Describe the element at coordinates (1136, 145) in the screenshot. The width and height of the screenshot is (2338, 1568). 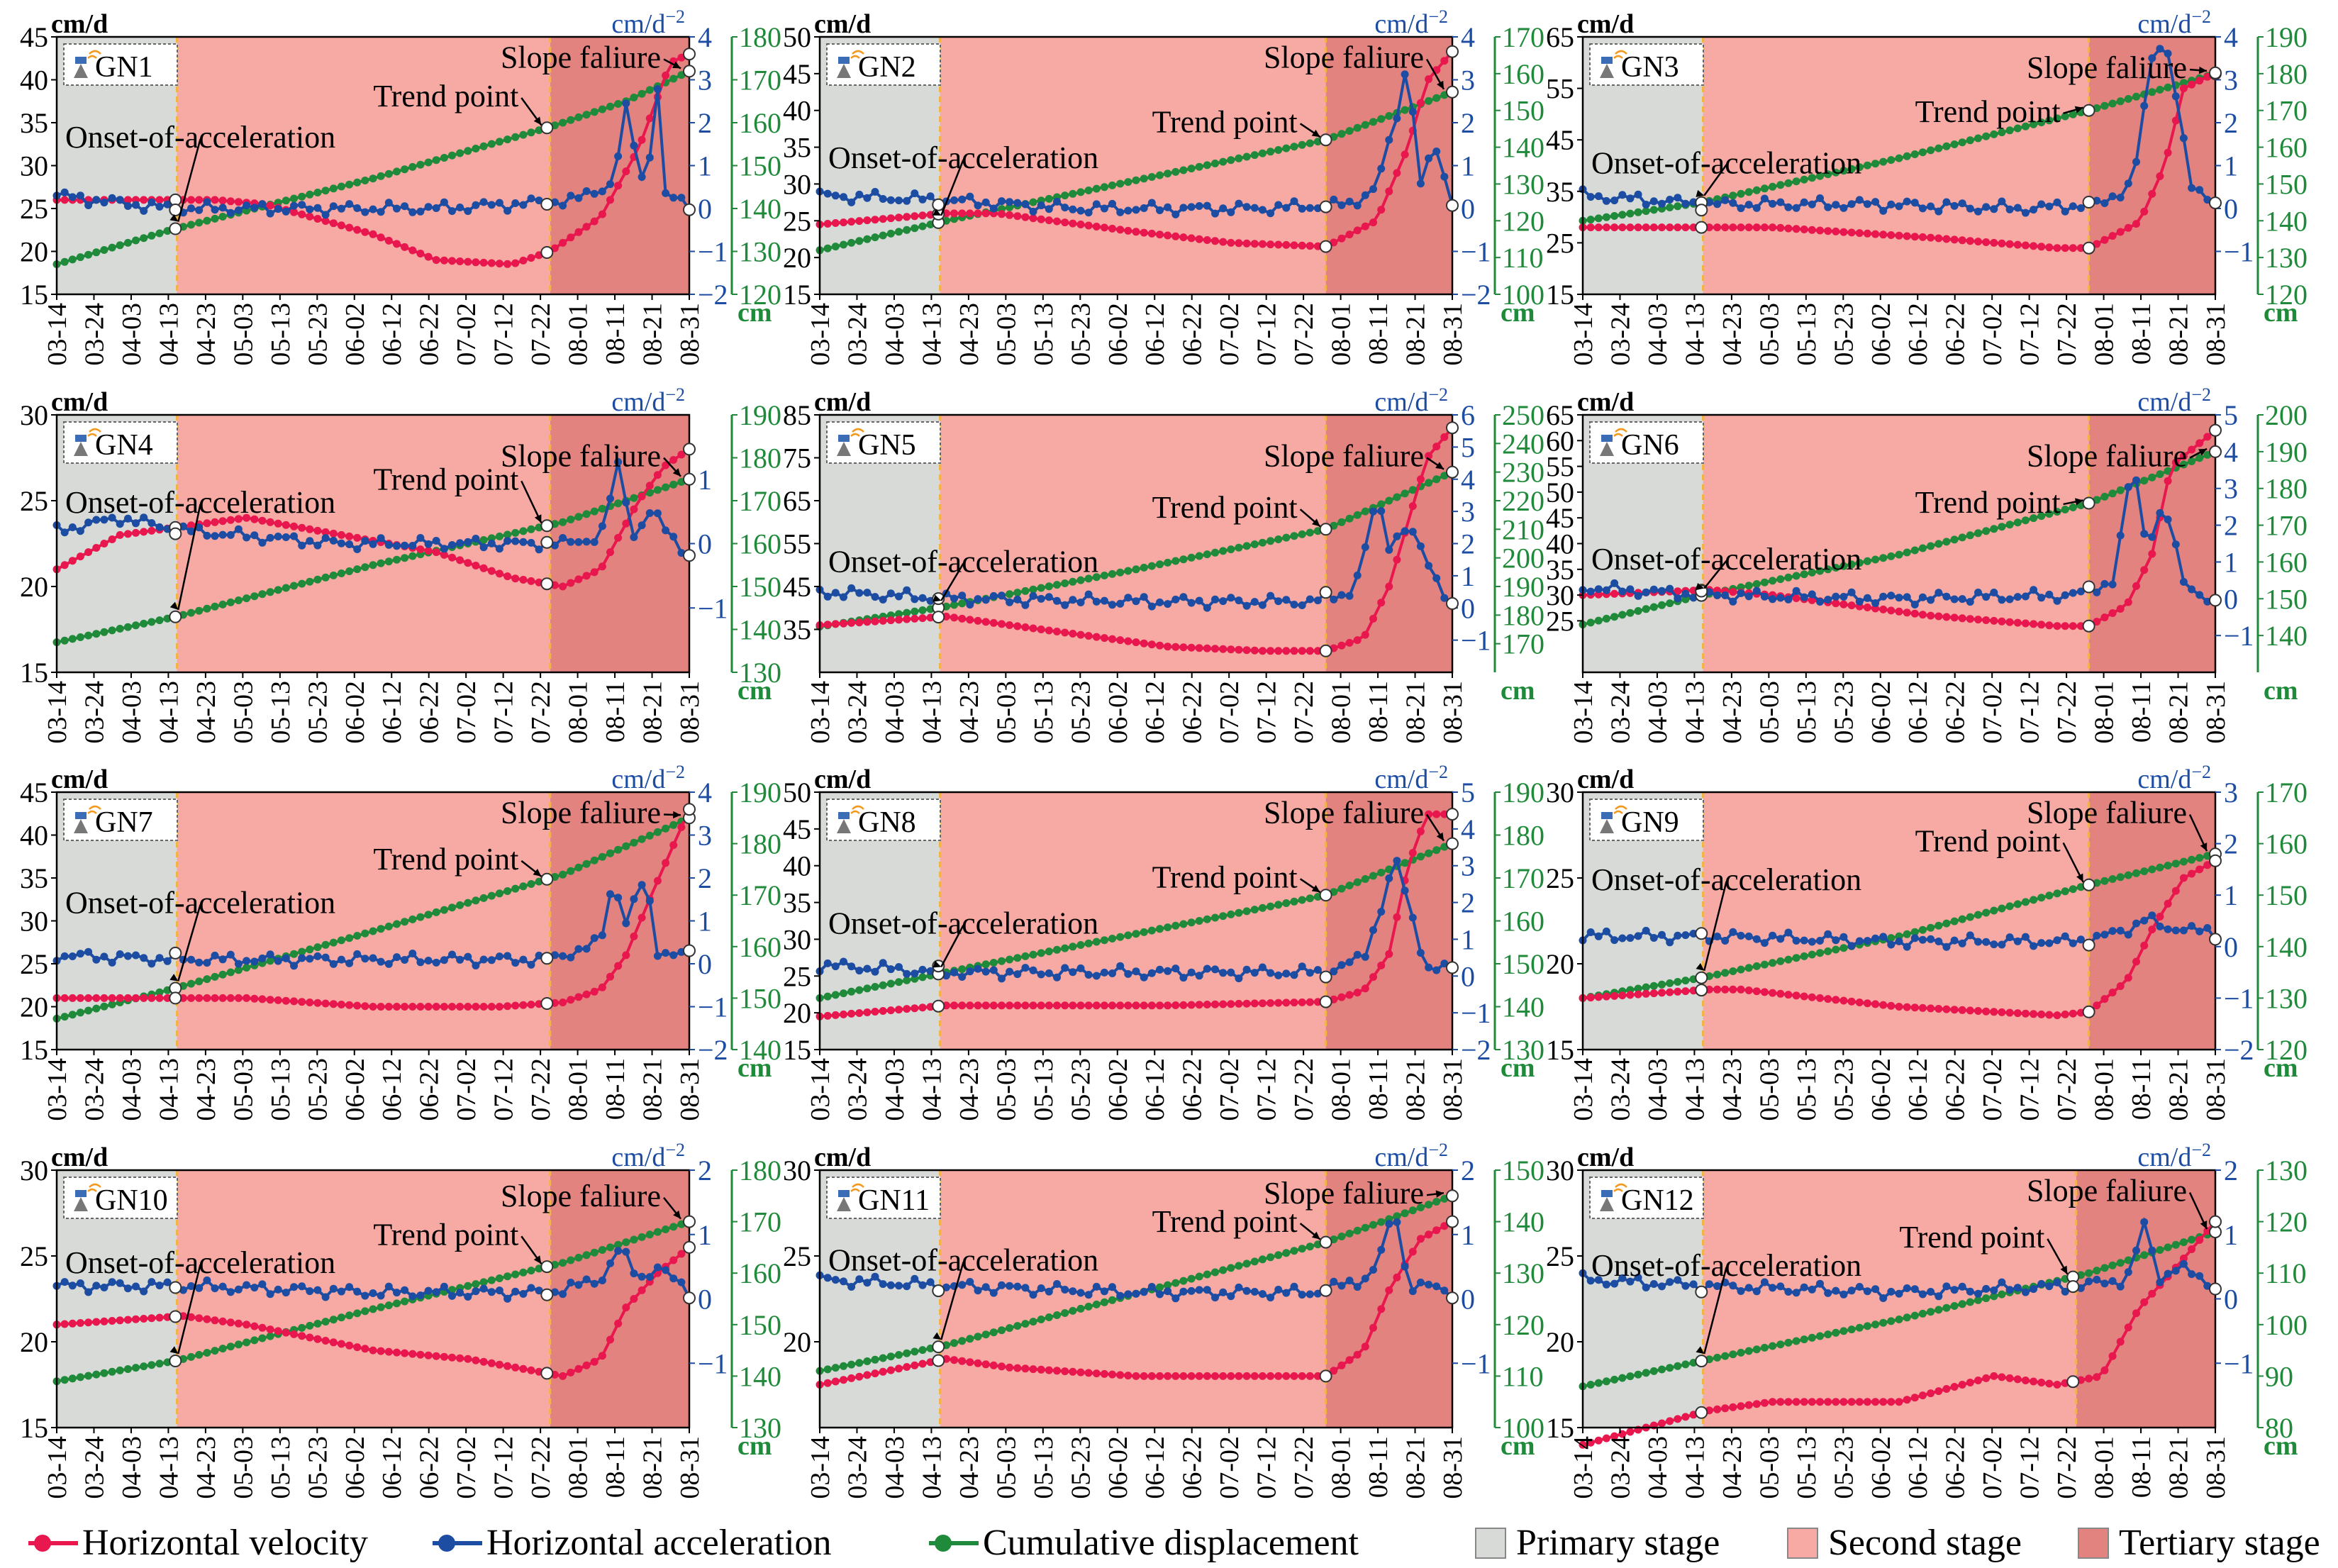
I see `acceleration-line` at that location.